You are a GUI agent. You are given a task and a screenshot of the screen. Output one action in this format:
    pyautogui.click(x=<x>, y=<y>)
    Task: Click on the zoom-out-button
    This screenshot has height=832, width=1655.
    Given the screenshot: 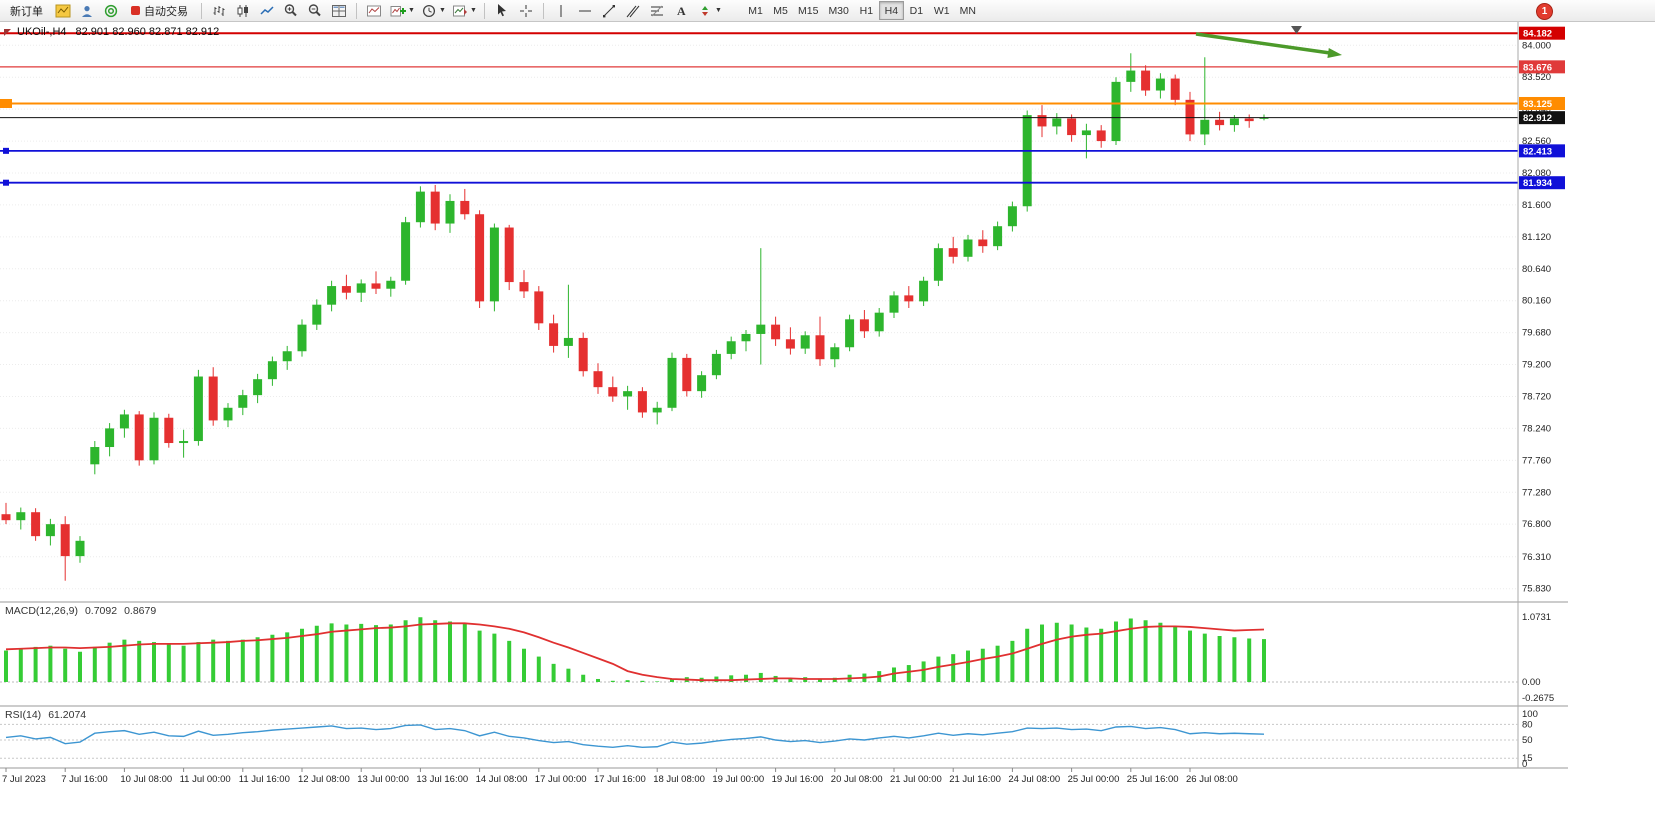 What is the action you would take?
    pyautogui.click(x=315, y=10)
    